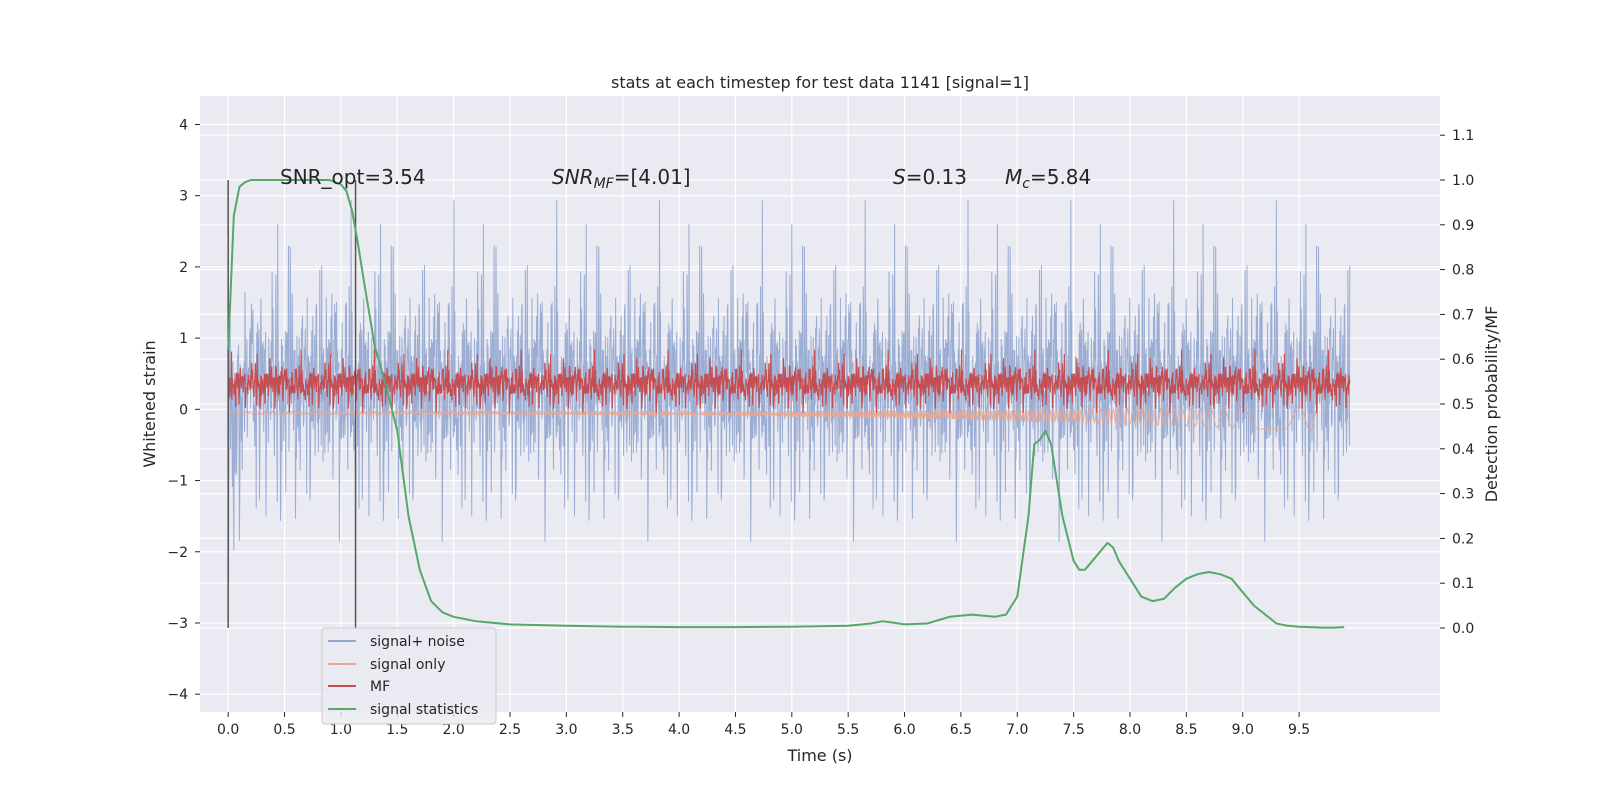  I want to click on x-tick-label: 6.5, so click(961, 730).